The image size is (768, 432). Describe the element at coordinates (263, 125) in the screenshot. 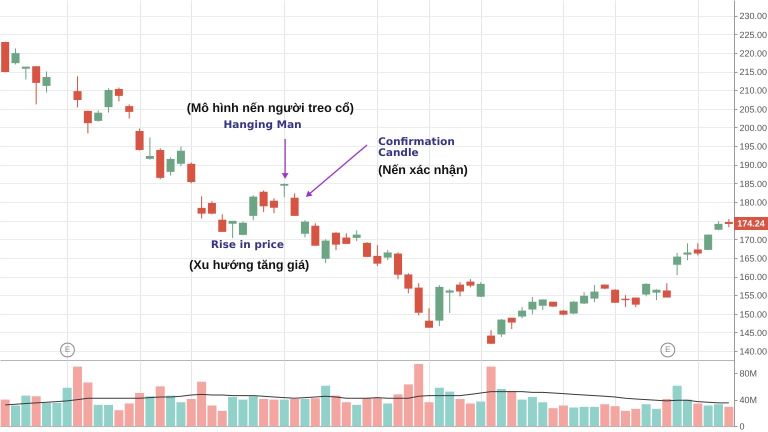

I see `annotation: Hanging Man` at that location.